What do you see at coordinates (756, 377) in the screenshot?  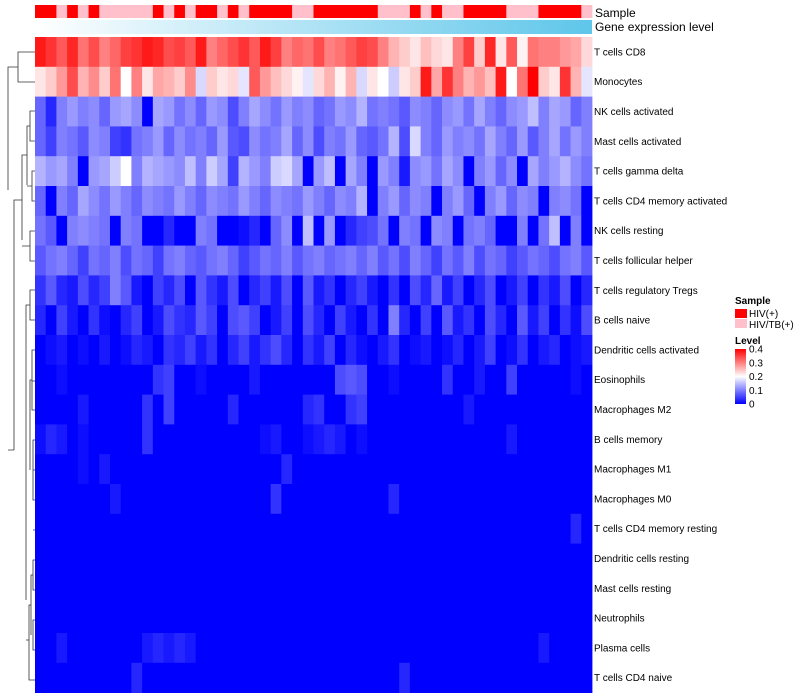 I see `legend-level-tick-label: 0.2` at bounding box center [756, 377].